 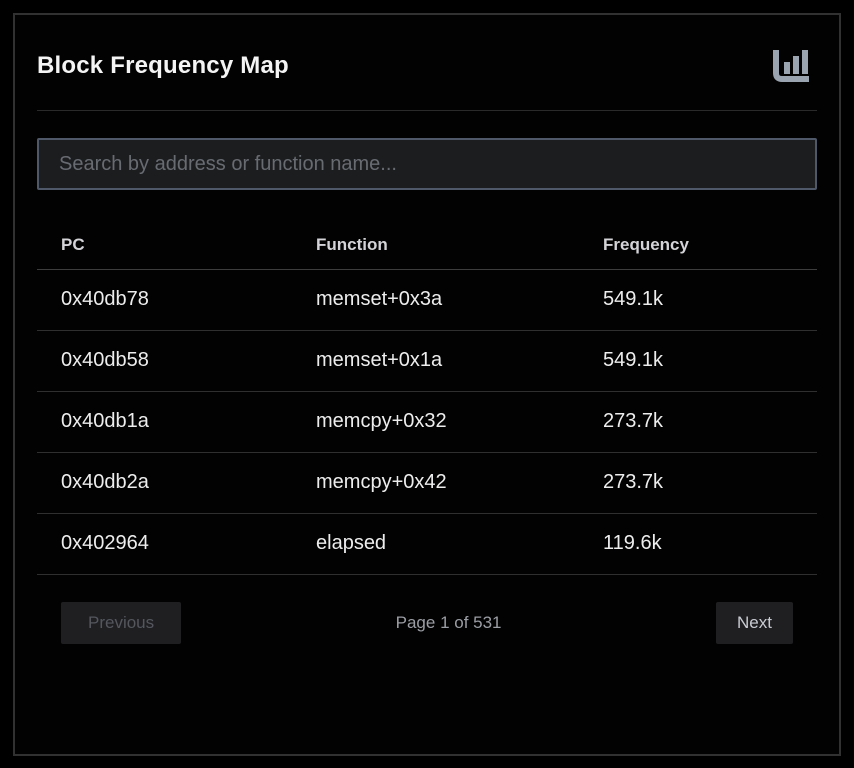 What do you see at coordinates (754, 622) in the screenshot?
I see `next-button: Next` at bounding box center [754, 622].